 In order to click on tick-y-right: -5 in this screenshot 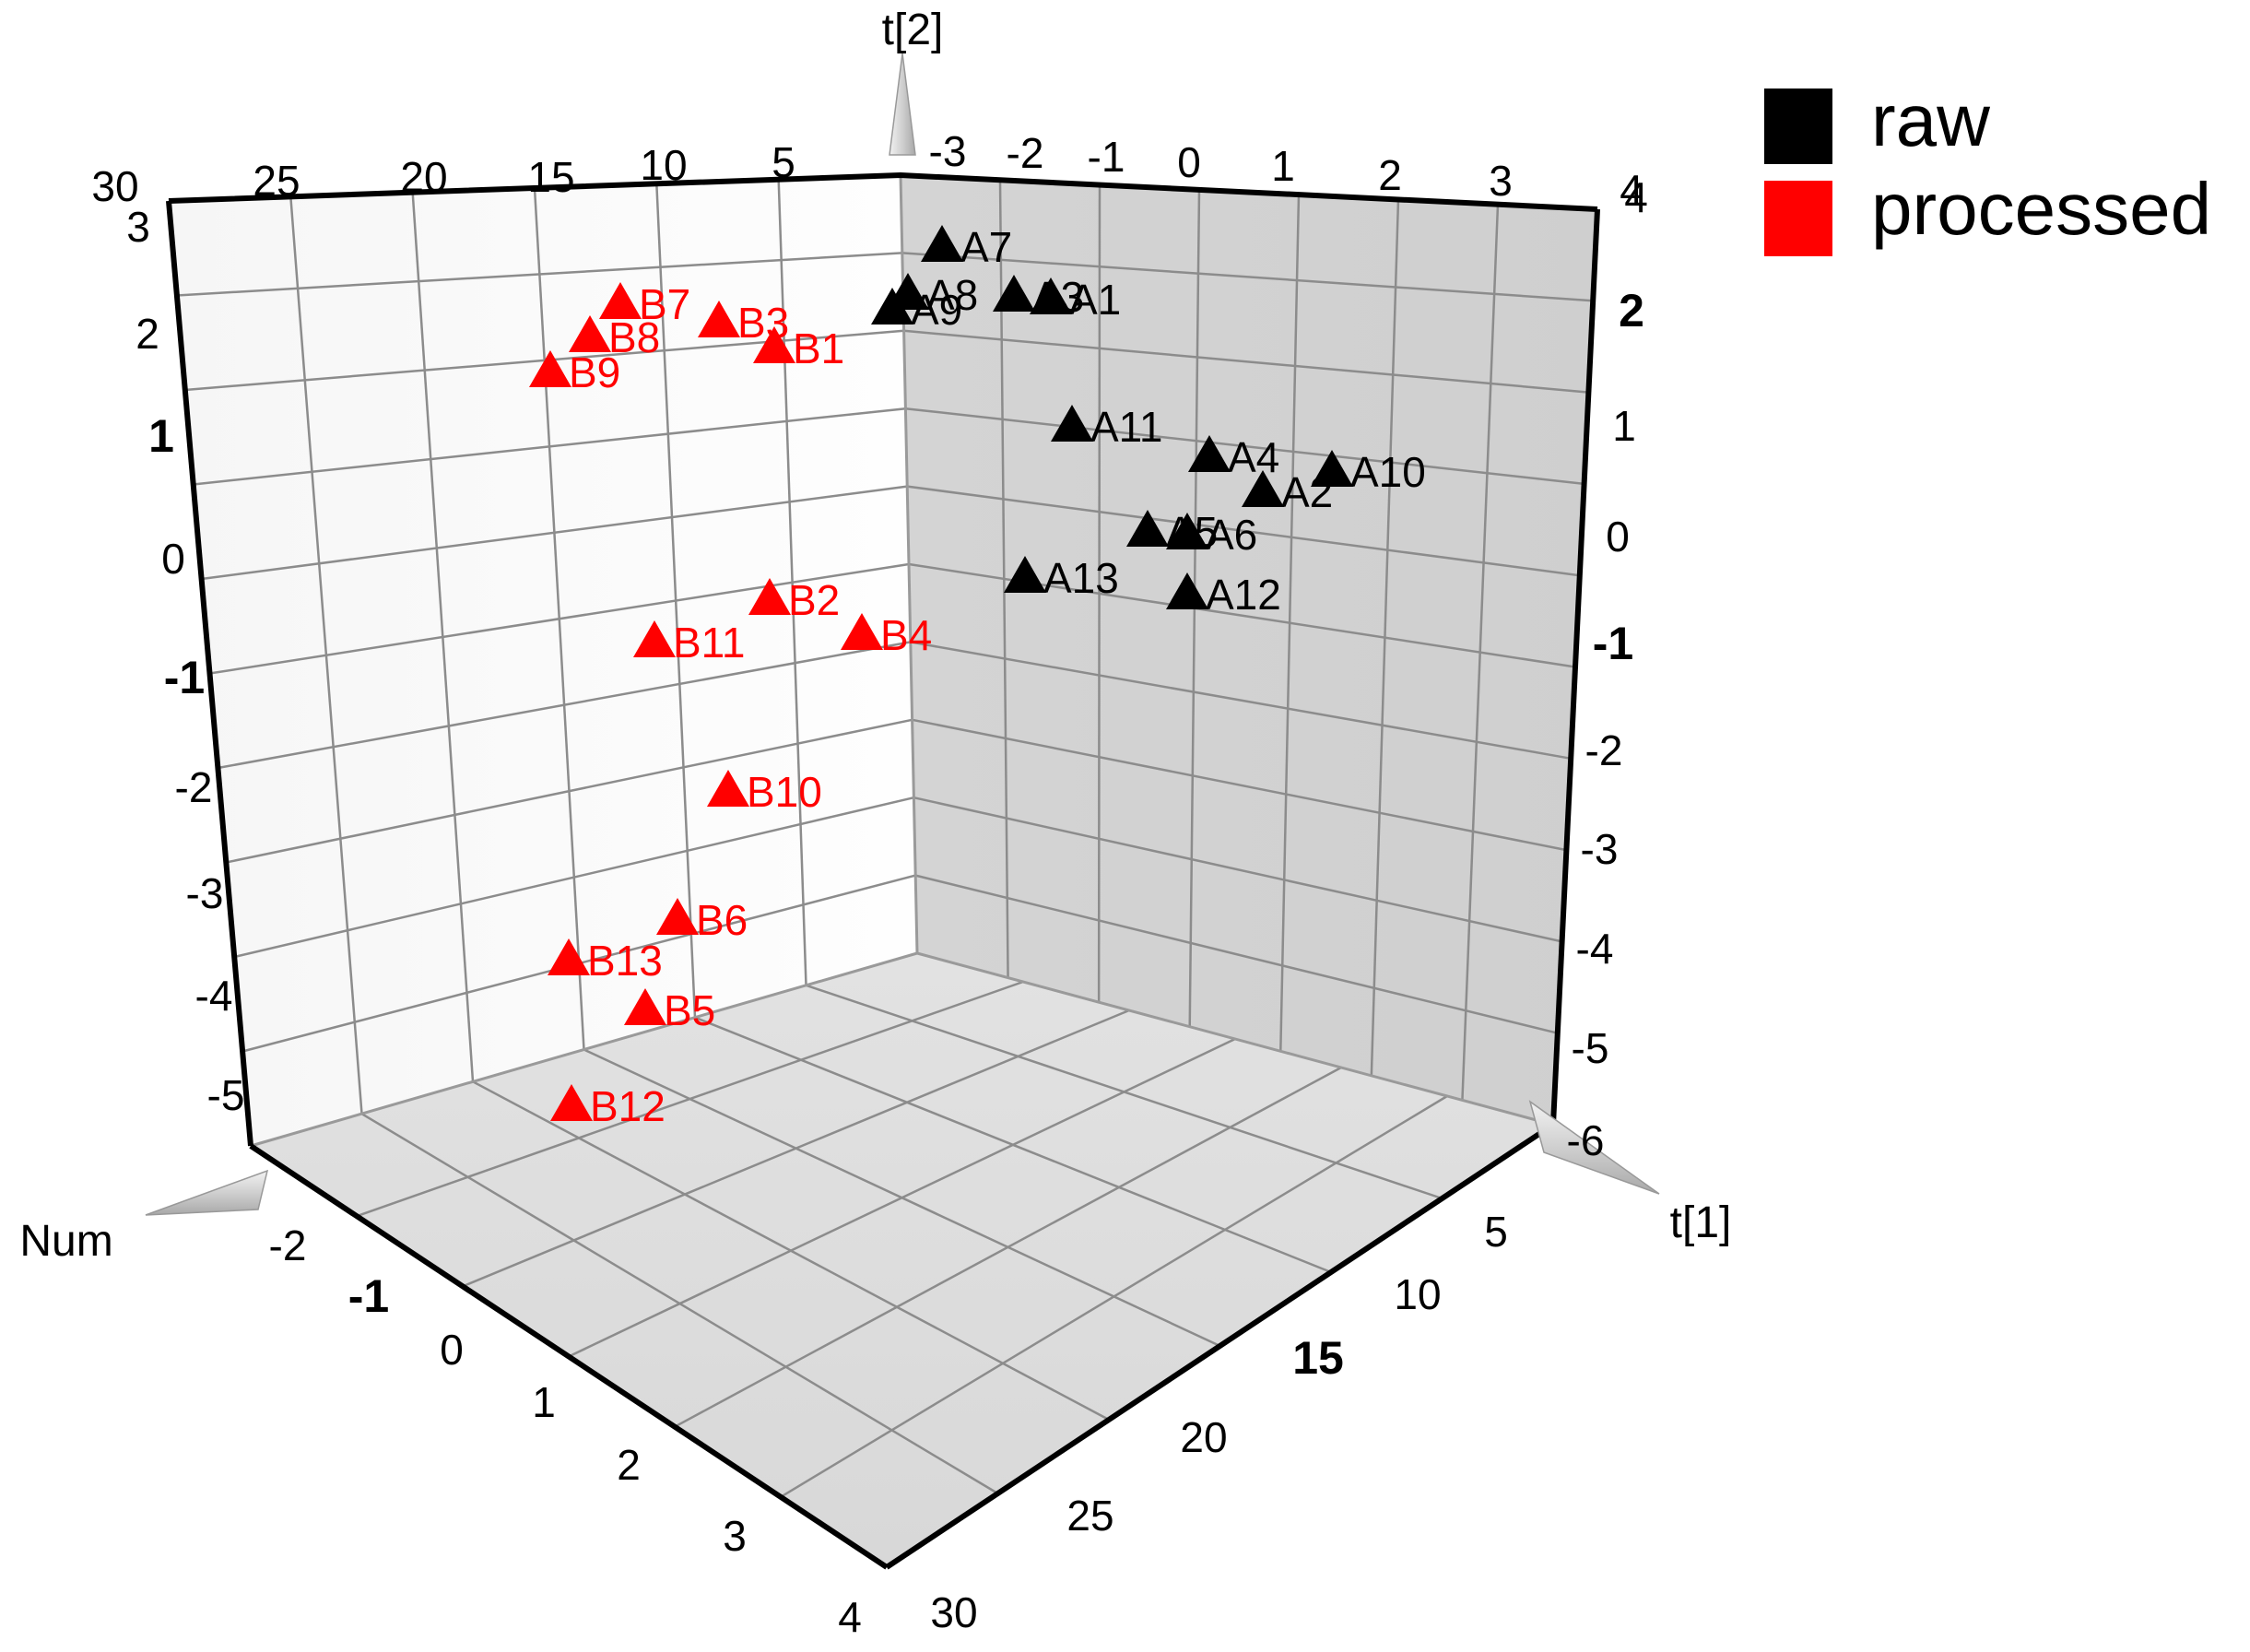, I will do `click(1590, 1048)`.